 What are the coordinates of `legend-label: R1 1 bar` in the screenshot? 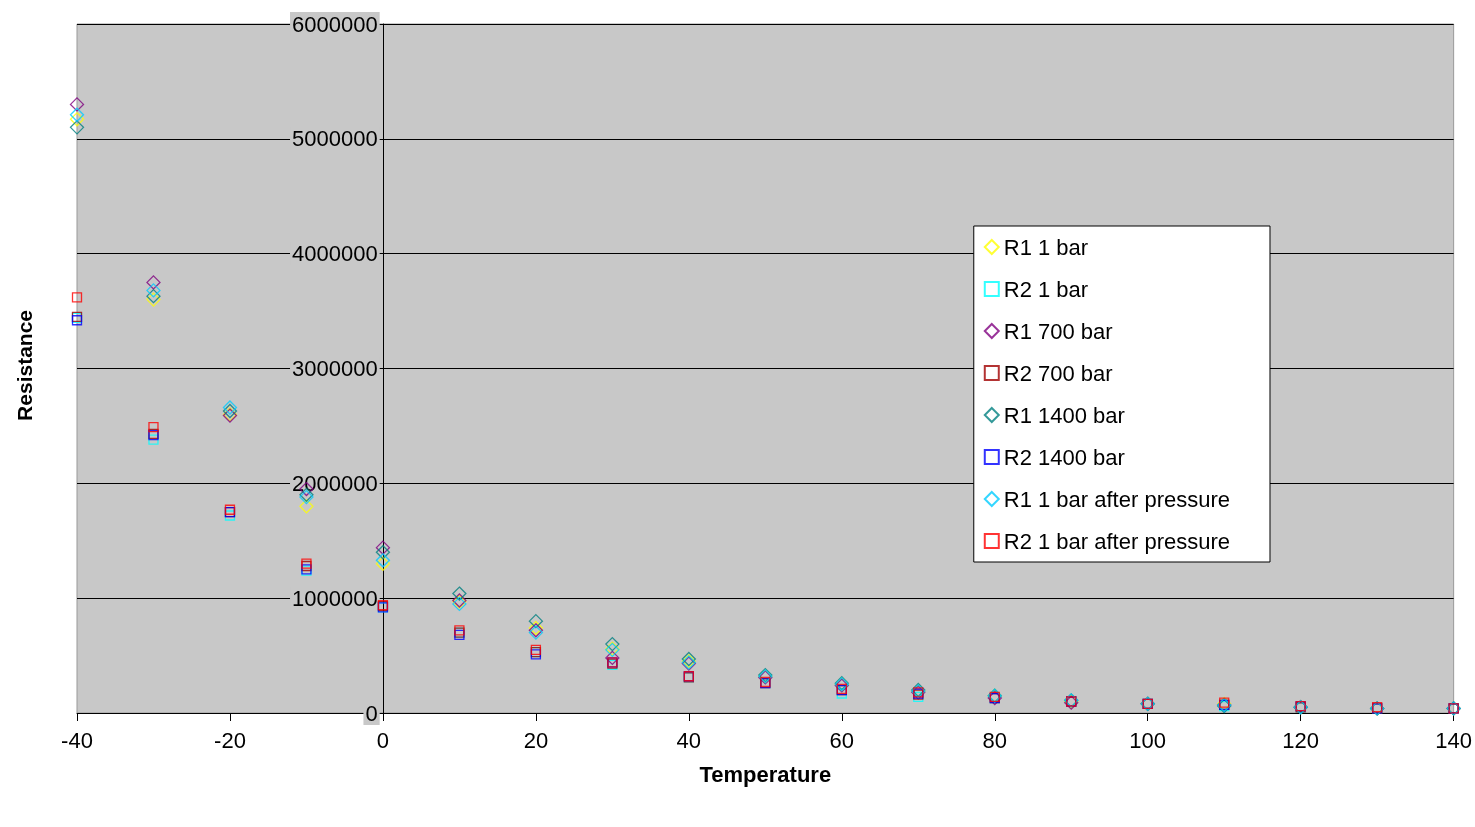 It's located at (1046, 247).